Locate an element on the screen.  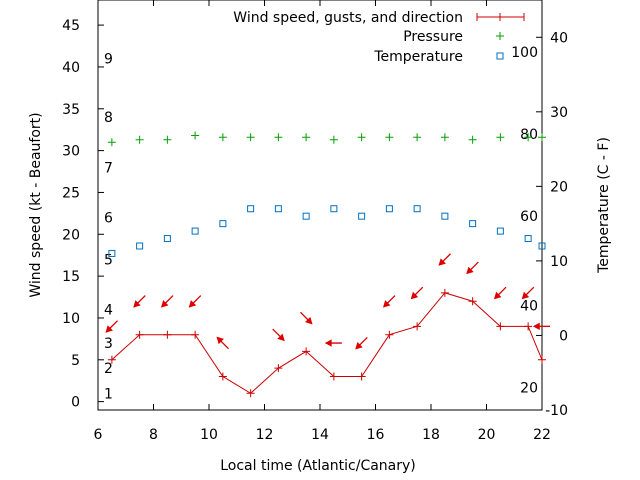
x-tick-label: 12 is located at coordinates (265, 435).